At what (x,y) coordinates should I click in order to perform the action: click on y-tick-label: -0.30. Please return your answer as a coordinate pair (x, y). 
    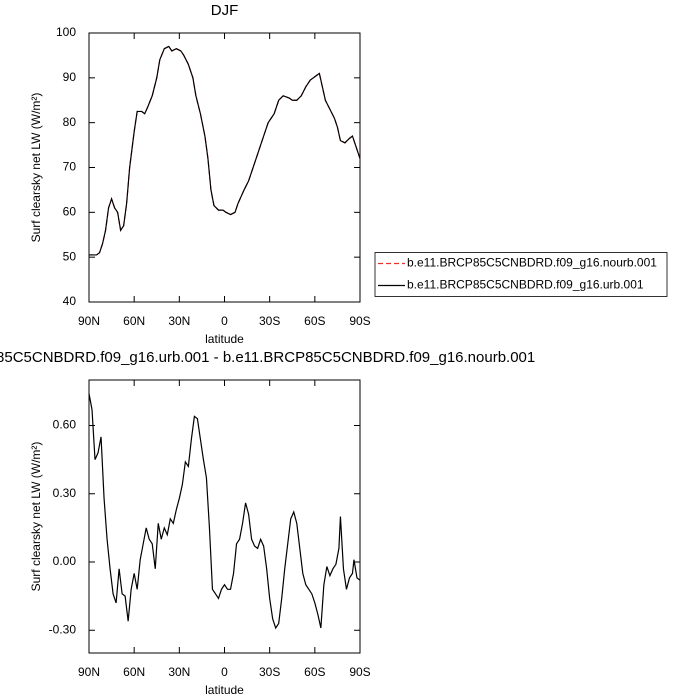
    Looking at the image, I should click on (63, 629).